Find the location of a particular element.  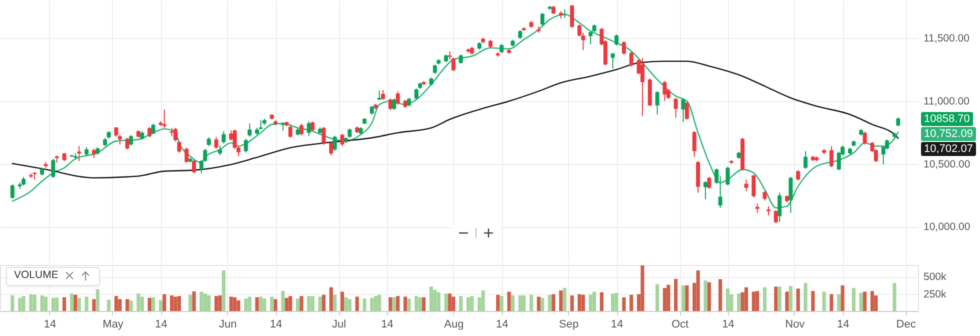

x-tick-label: Aug is located at coordinates (454, 324).